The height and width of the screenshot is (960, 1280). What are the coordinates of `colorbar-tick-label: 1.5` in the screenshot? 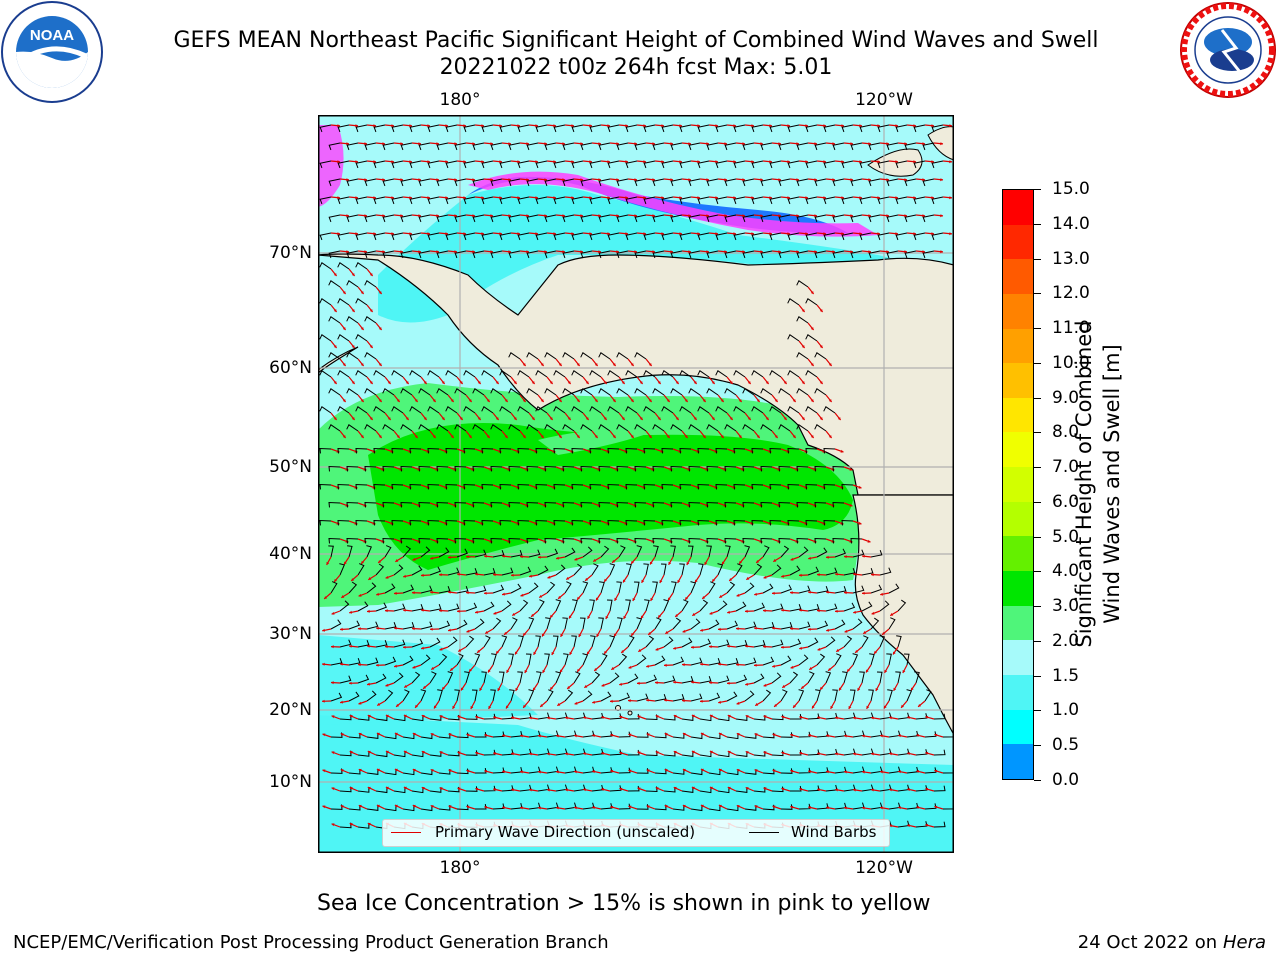 It's located at (1066, 675).